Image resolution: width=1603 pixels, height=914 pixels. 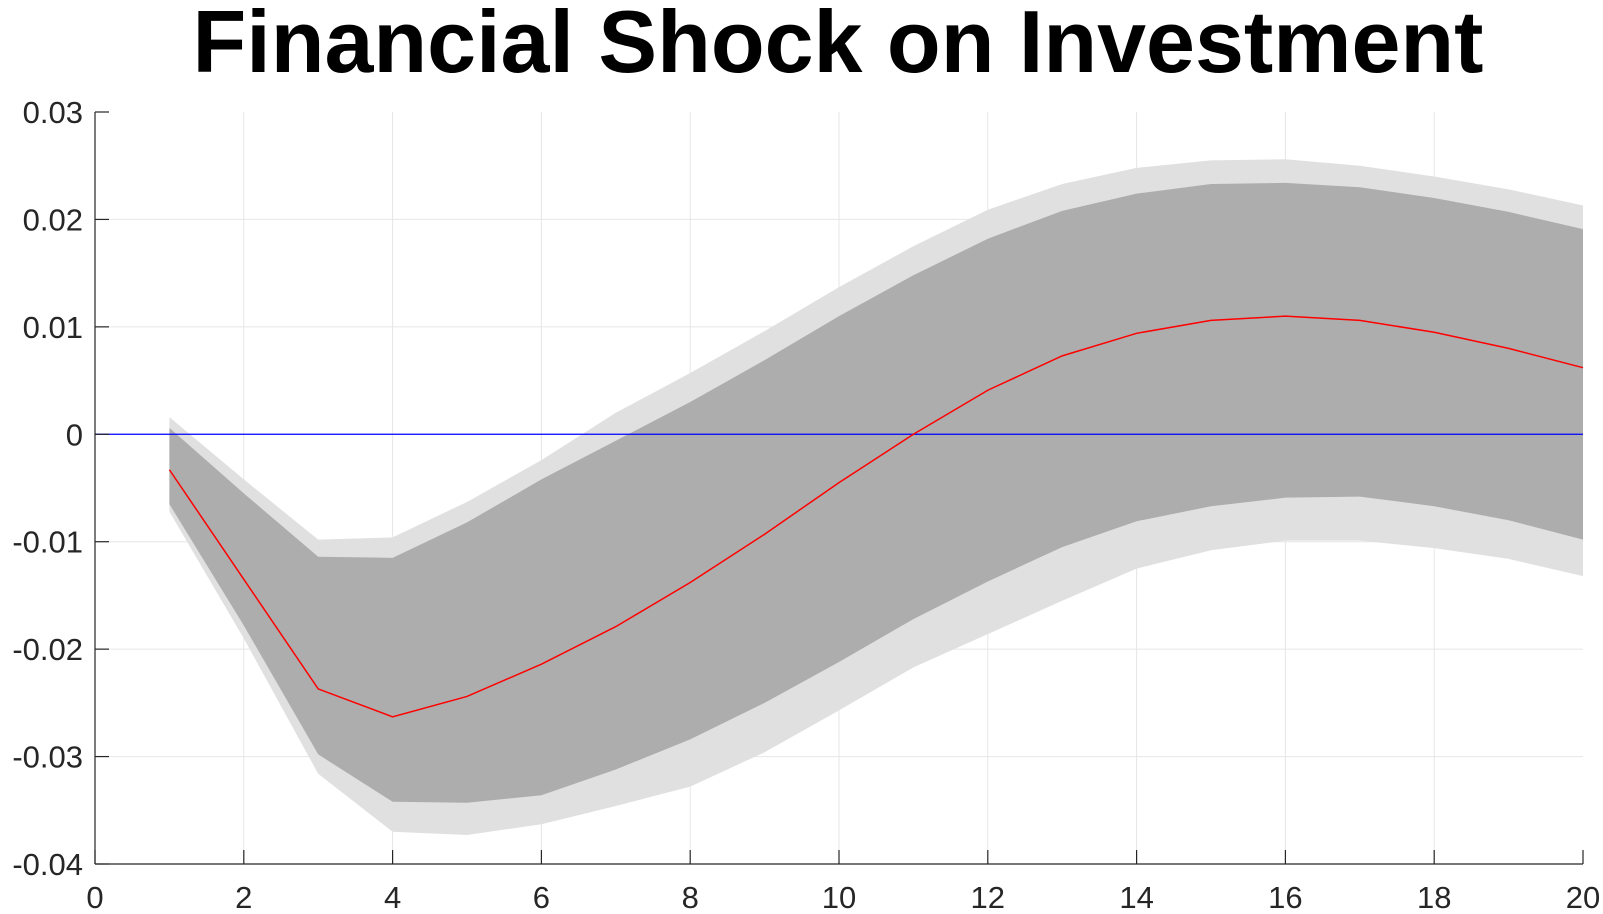 What do you see at coordinates (53, 327) in the screenshot?
I see `y-tick-label-5: 0.01` at bounding box center [53, 327].